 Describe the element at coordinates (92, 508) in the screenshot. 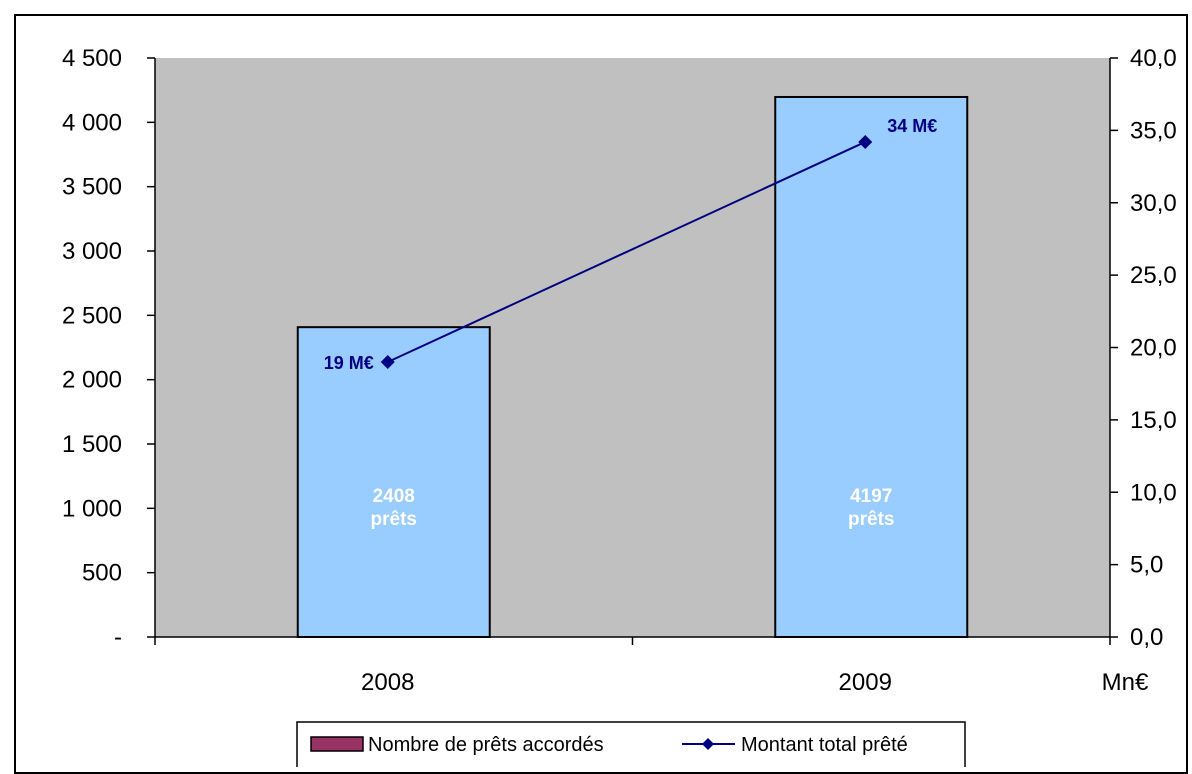

I see `left-tick-label: 1 000` at that location.